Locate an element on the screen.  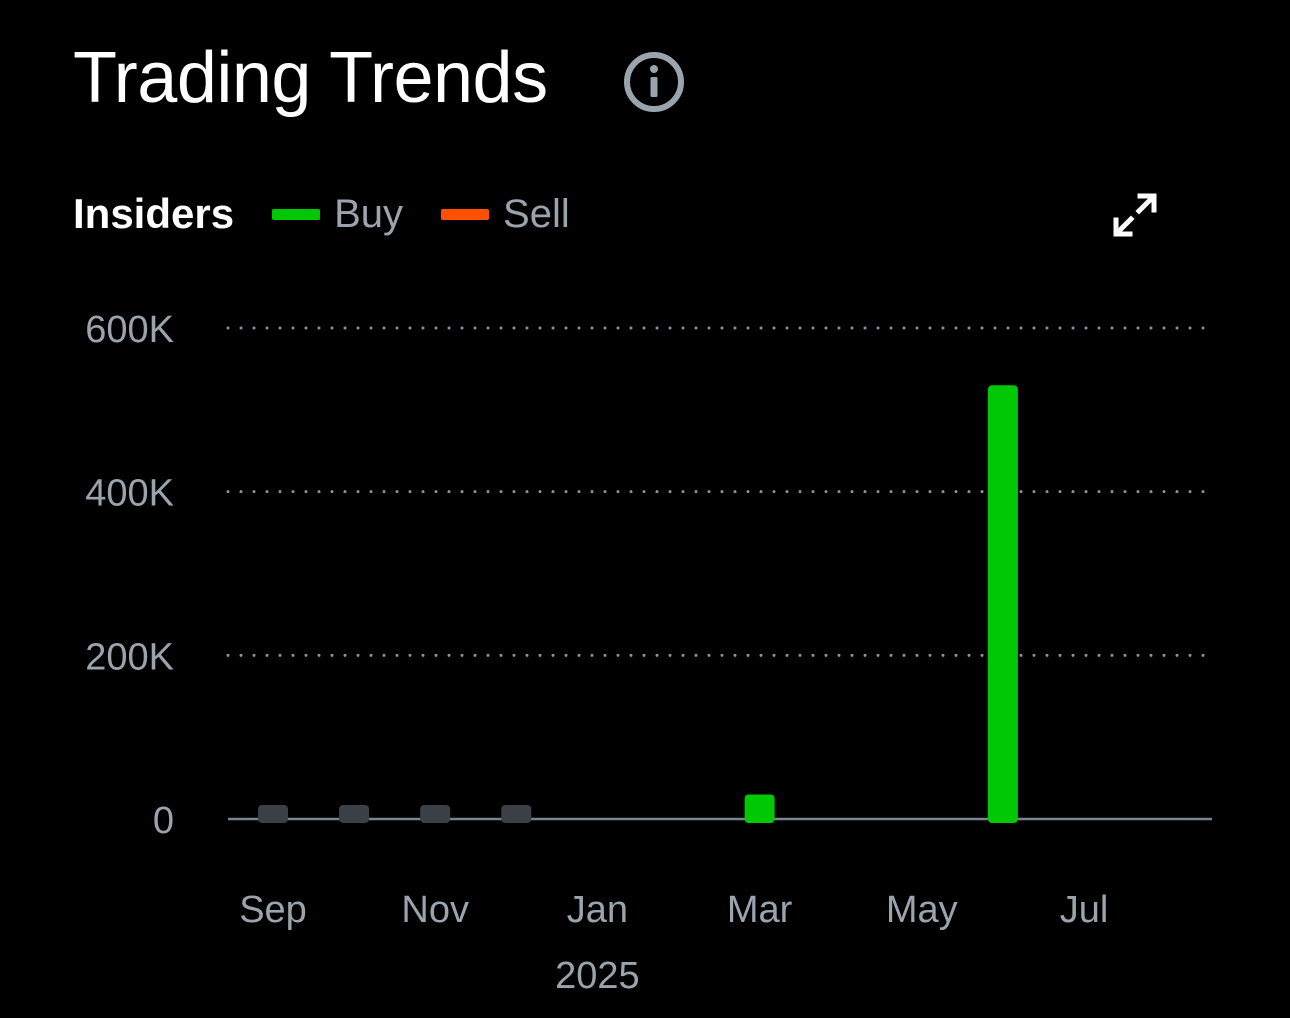
y-tick-label: 600K is located at coordinates (129, 330).